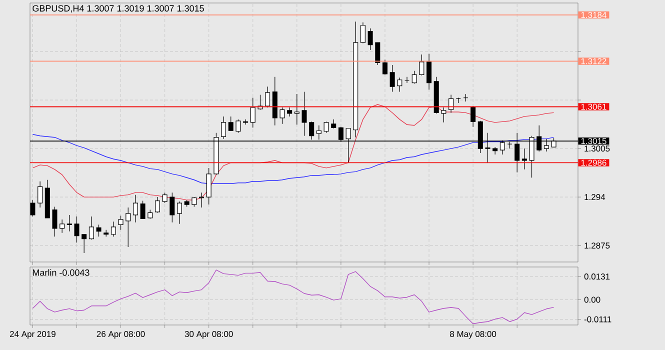  Describe the element at coordinates (598, 319) in the screenshot. I see `y-tick-label: -0.0111` at that location.